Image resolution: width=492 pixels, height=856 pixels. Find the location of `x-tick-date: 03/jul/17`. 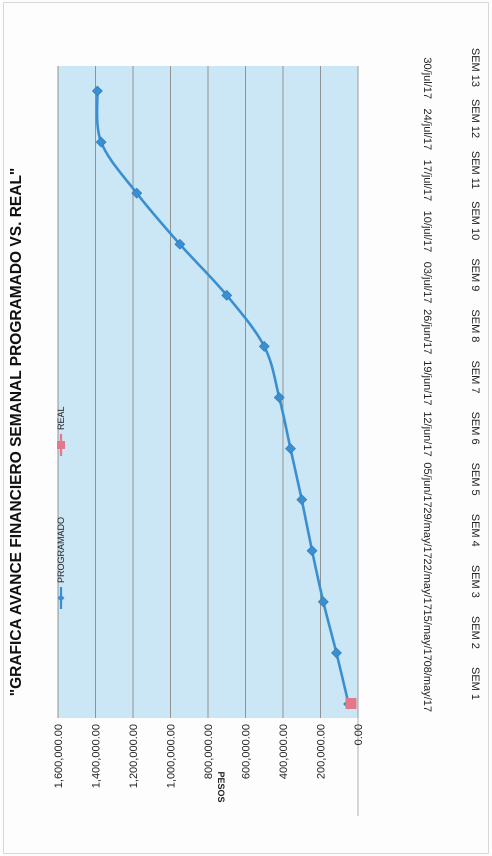

x-tick-date: 03/jul/17 is located at coordinates (427, 283).